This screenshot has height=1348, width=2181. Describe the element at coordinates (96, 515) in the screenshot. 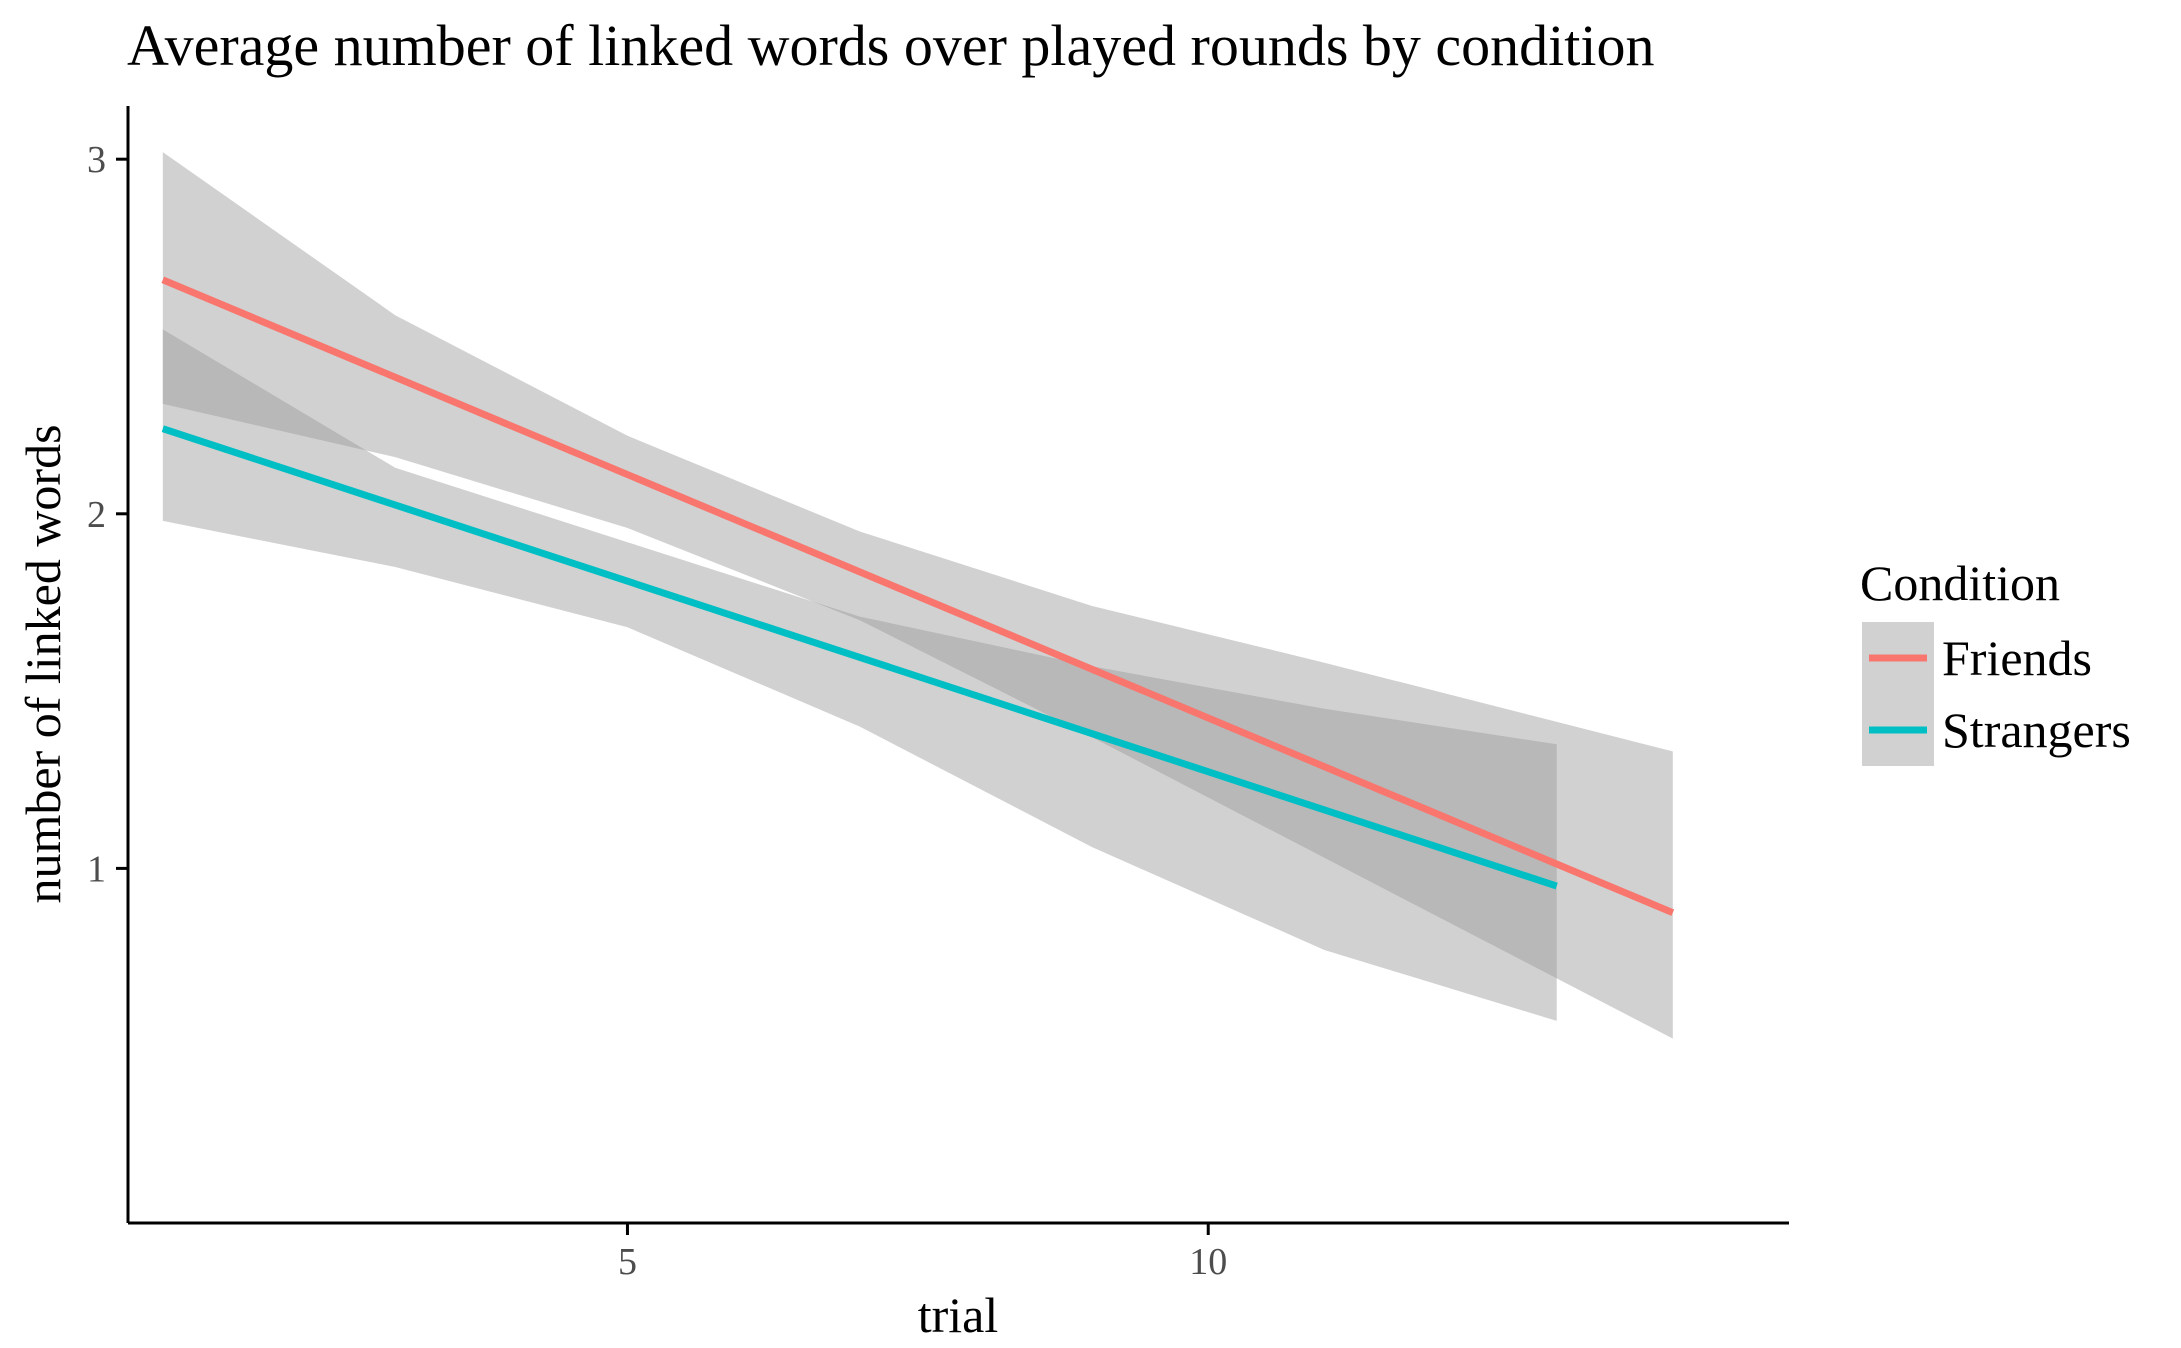

I see `y-tick-label: 2` at that location.